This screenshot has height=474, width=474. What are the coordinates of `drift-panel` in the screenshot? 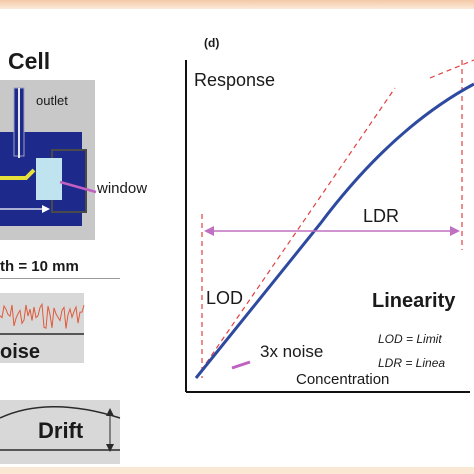 It's located at (60, 432).